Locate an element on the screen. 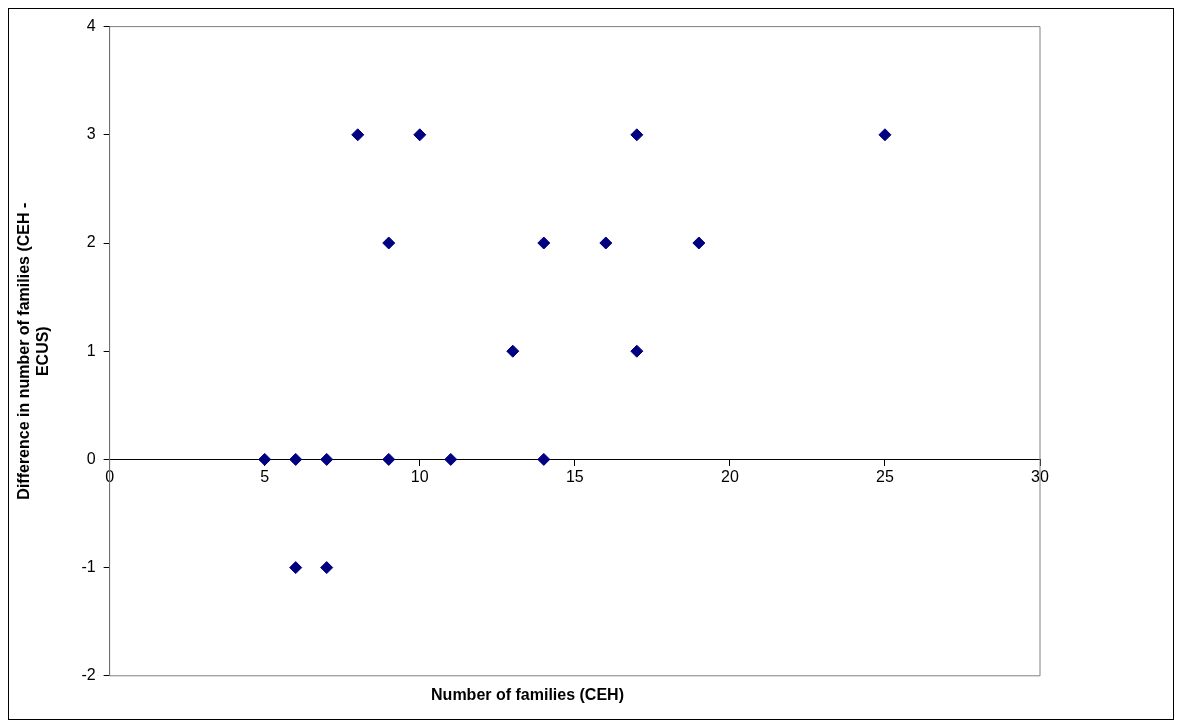 Image resolution: width=1182 pixels, height=728 pixels. y-tick-label: 0 is located at coordinates (91, 458).